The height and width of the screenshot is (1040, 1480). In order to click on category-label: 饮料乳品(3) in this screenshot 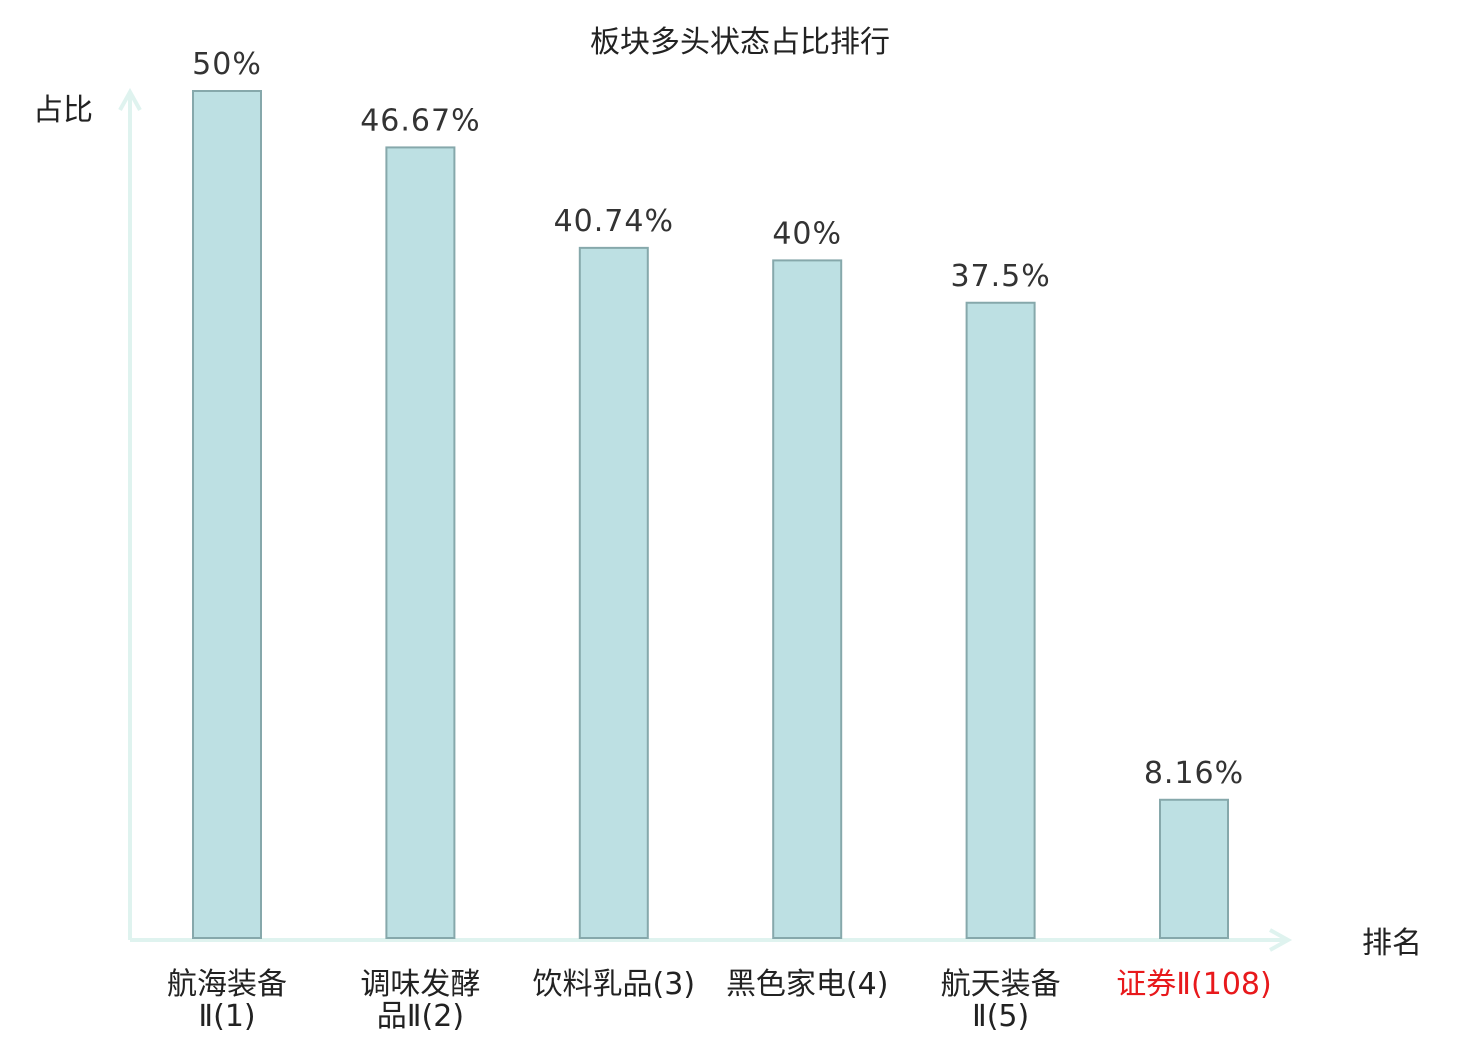, I will do `click(614, 984)`.